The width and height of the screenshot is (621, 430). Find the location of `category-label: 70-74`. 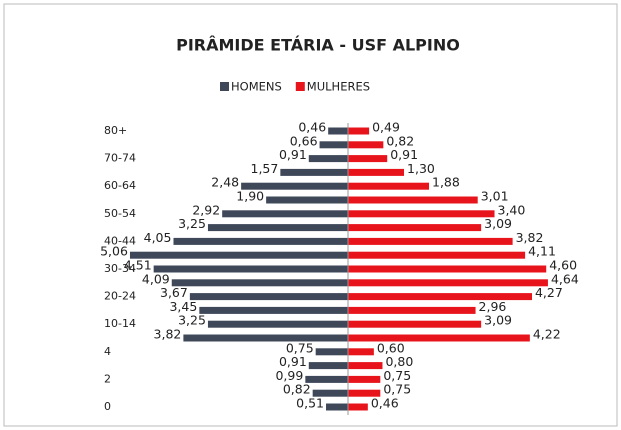

category-label: 70-74 is located at coordinates (120, 158).